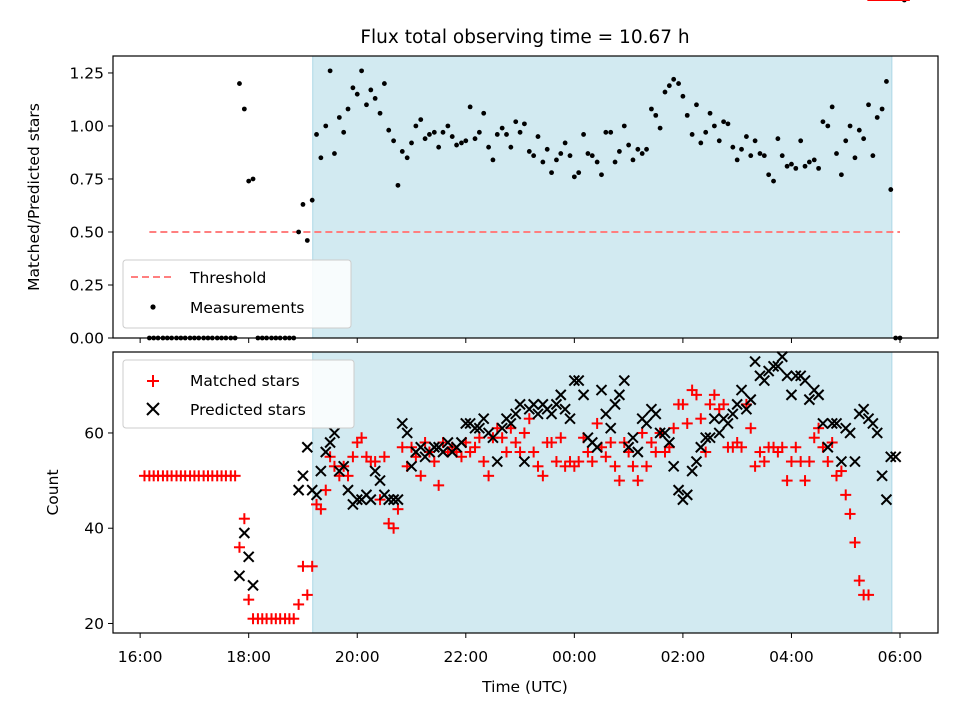 This screenshot has width=960, height=724. What do you see at coordinates (86, 339) in the screenshot?
I see `ratio-y-tick-label: 0.00` at bounding box center [86, 339].